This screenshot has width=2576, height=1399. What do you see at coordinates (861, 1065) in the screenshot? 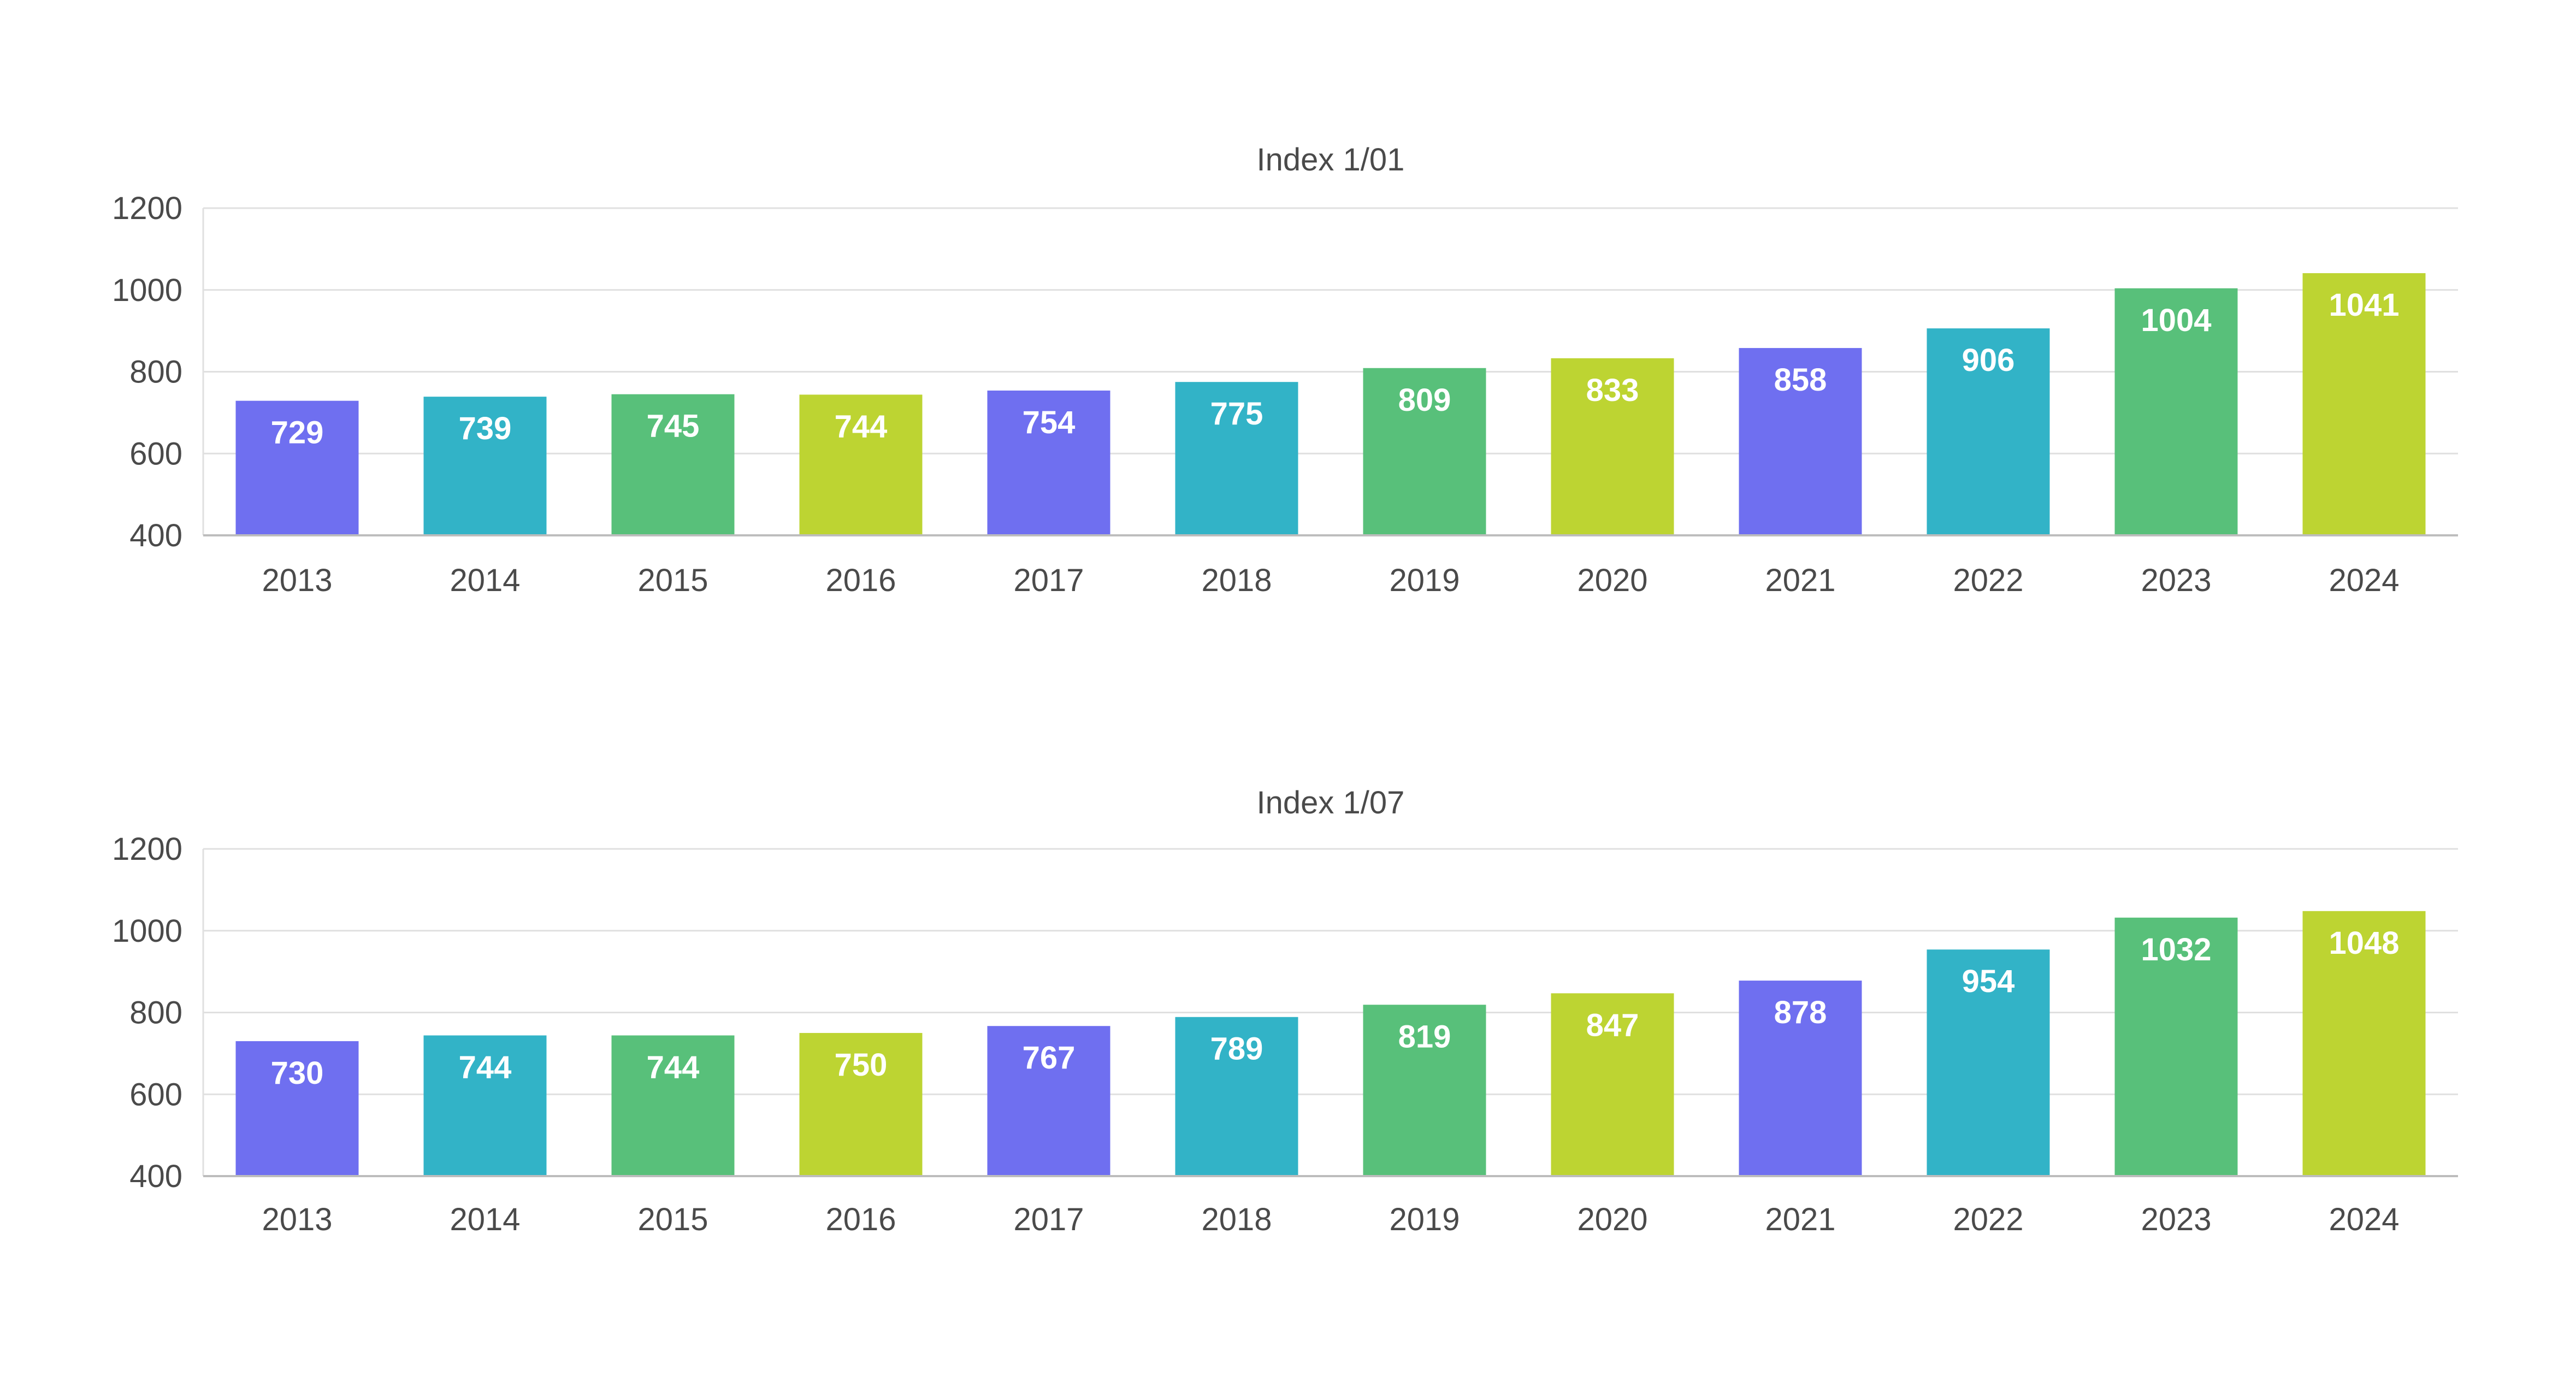
I see `bar-value-label: 750` at bounding box center [861, 1065].